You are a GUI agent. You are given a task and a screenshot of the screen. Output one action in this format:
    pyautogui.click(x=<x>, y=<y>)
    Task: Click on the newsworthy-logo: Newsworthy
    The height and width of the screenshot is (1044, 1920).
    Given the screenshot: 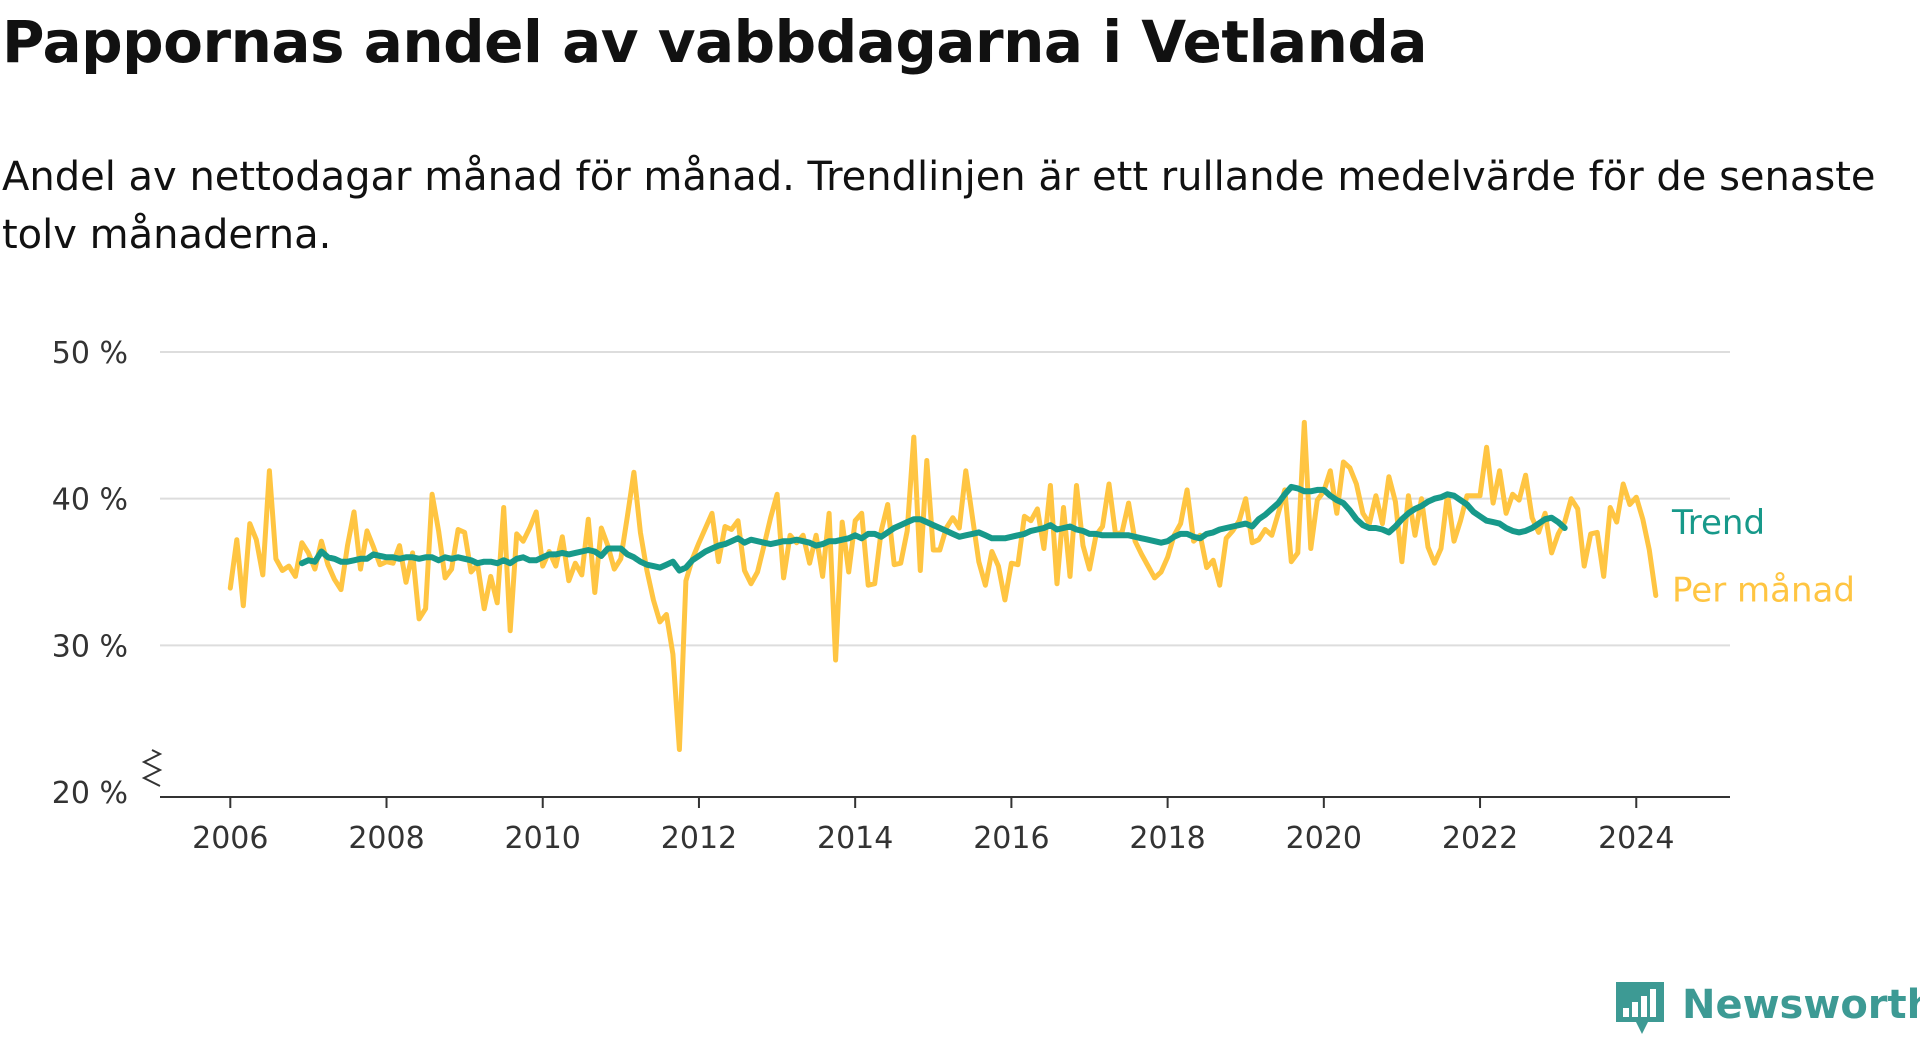 What is the action you would take?
    pyautogui.click(x=1766, y=1009)
    